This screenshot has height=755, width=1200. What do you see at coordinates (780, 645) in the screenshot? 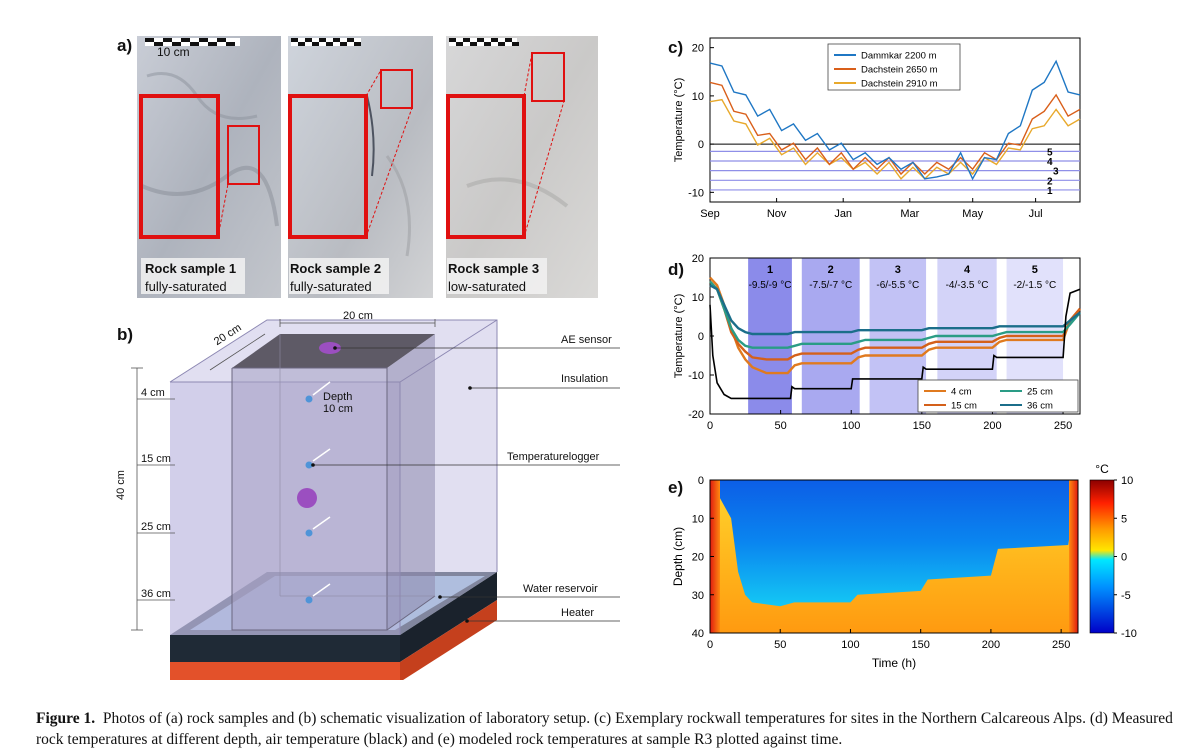
I see `xtick-label-e: 50` at bounding box center [780, 645].